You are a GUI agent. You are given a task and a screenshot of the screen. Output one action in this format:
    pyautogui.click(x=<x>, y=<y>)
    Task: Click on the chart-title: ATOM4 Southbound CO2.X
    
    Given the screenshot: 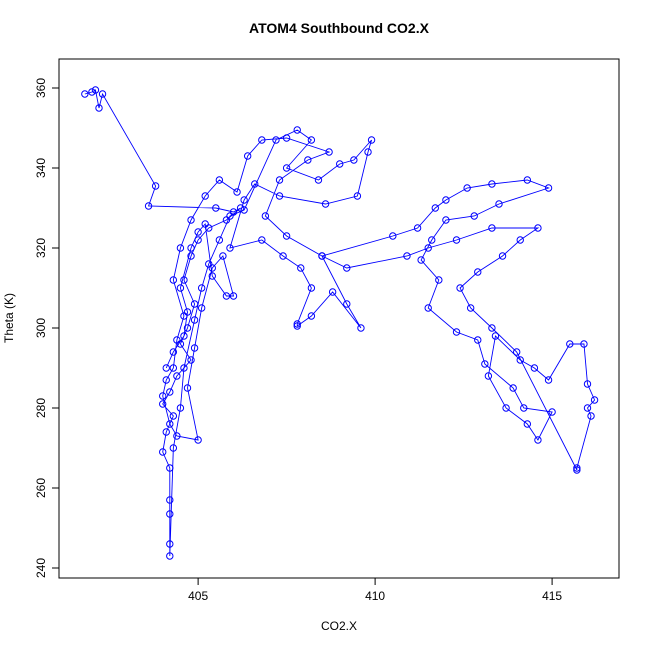 What is the action you would take?
    pyautogui.click(x=339, y=28)
    